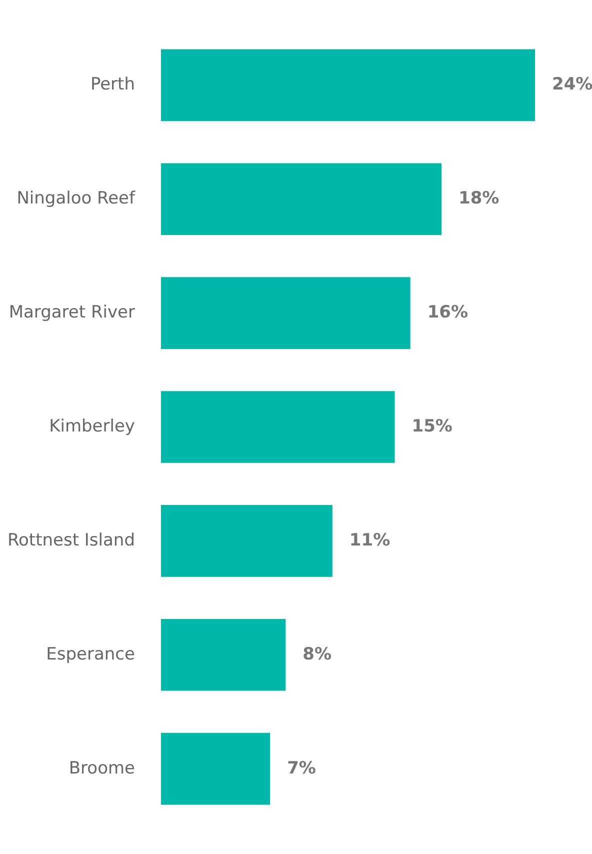  I want to click on y-tick-label: Broome, so click(101, 768).